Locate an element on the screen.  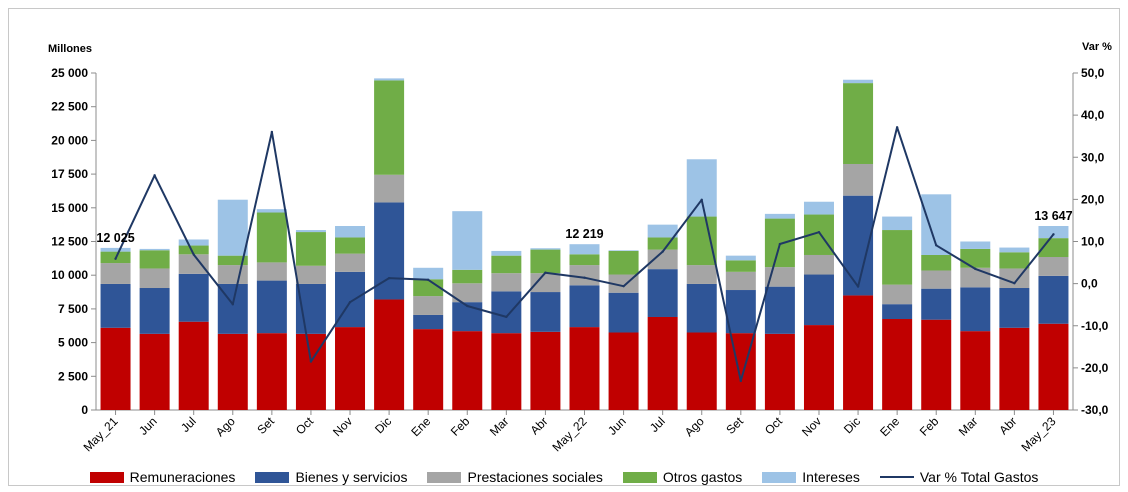
x-tick-label: May_22 is located at coordinates (570, 434).